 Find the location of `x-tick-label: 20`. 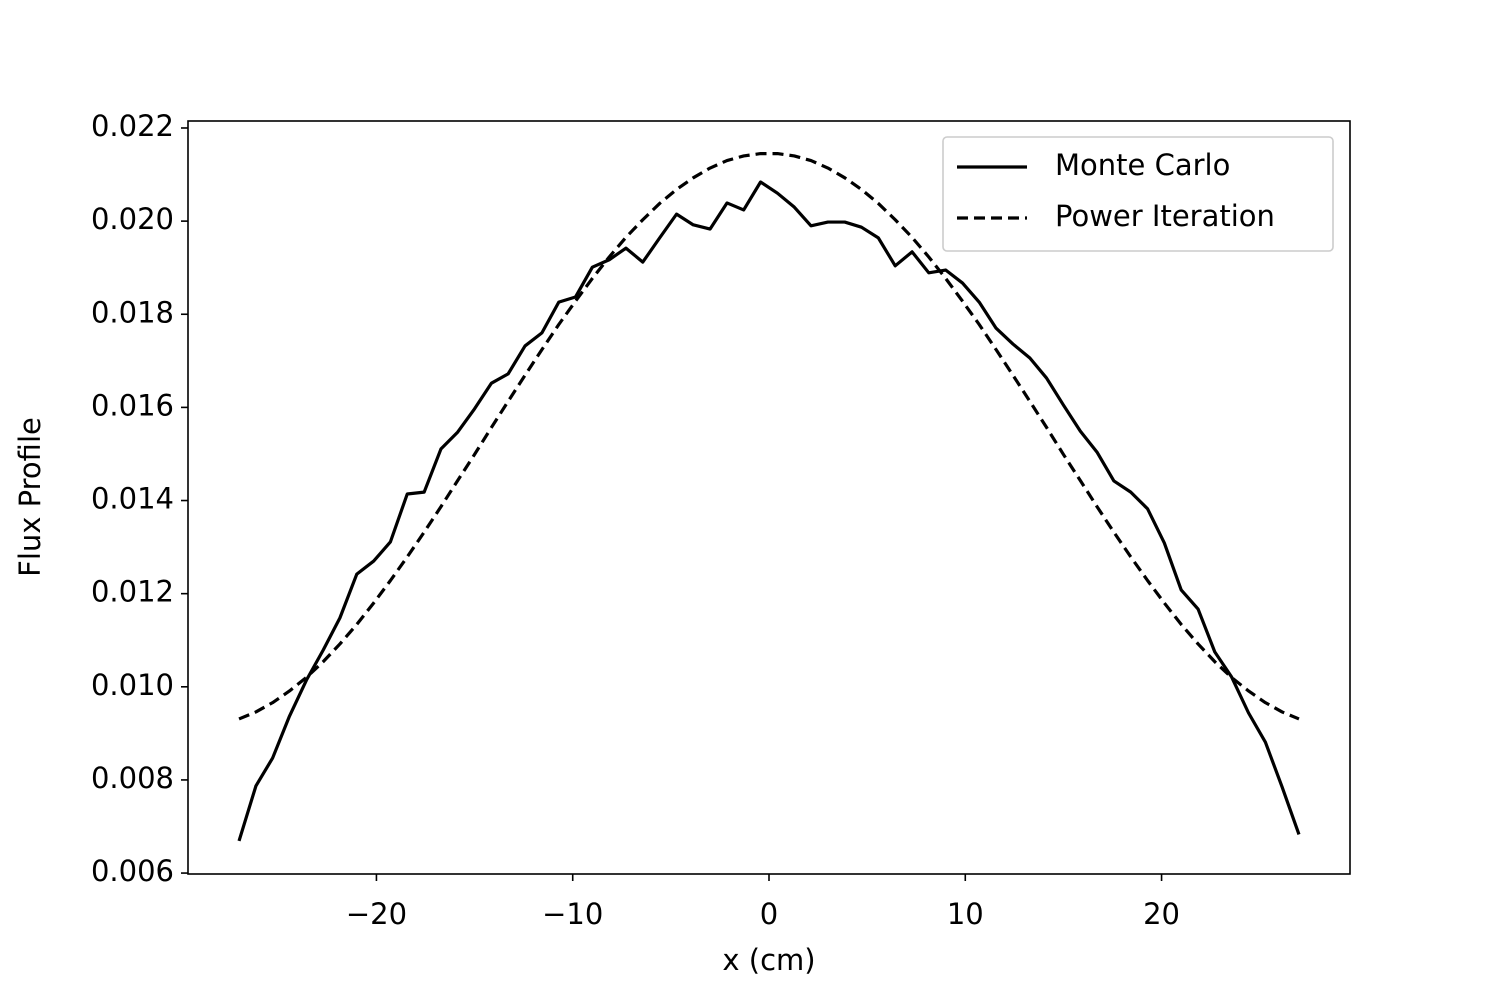

x-tick-label: 20 is located at coordinates (1161, 914).